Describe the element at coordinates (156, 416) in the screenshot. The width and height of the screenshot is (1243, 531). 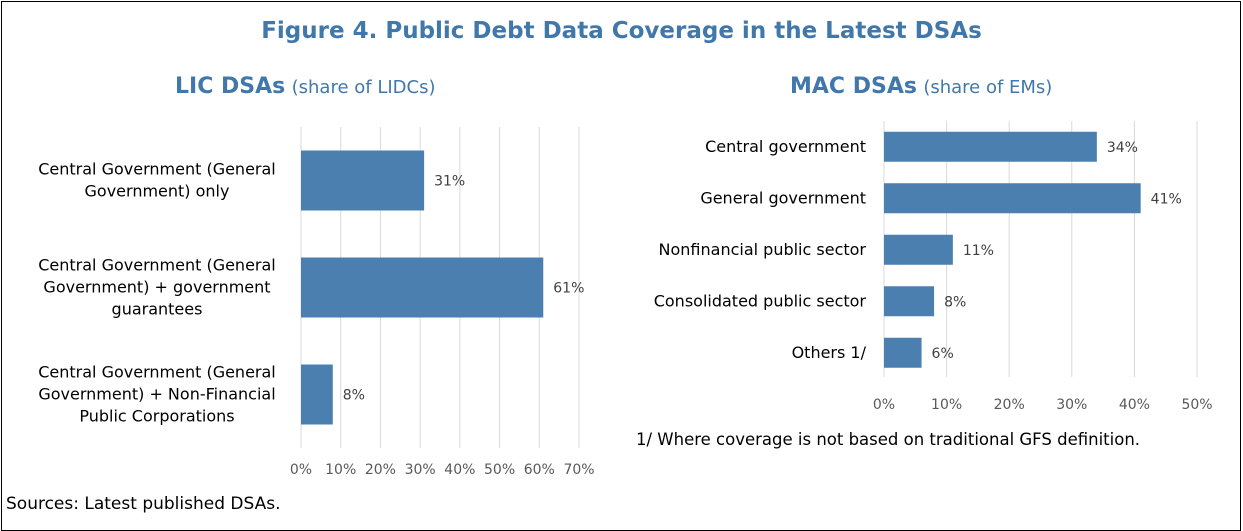
I see `category-label: Public Corporations` at that location.